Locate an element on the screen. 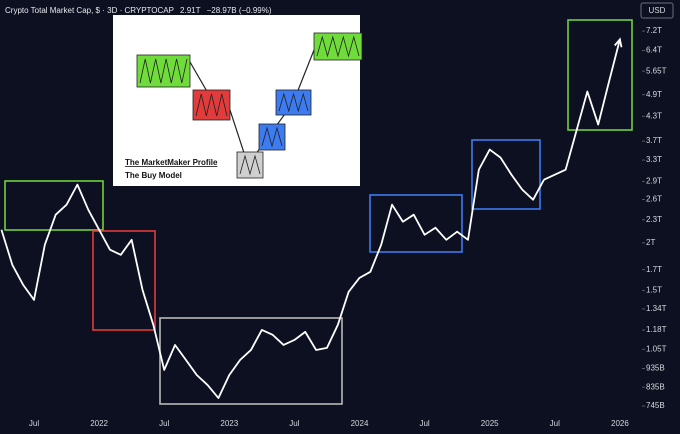 This screenshot has height=434, width=680. y-tick-label: 4.9T is located at coordinates (654, 94).